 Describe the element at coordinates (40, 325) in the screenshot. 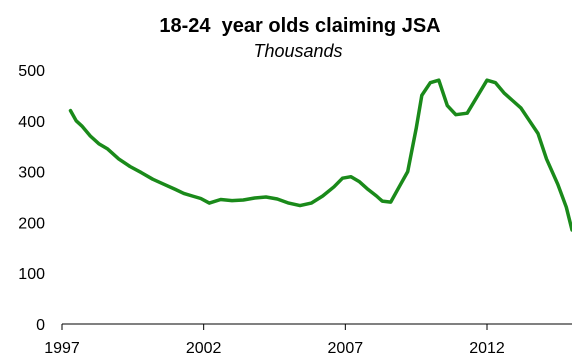

I see `y-tick-label: 0` at that location.